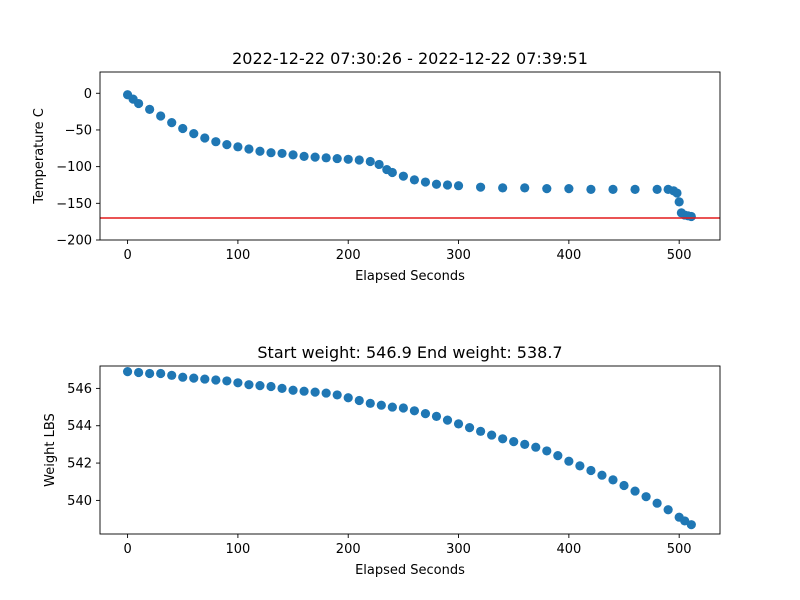 The width and height of the screenshot is (800, 600). Describe the element at coordinates (458, 549) in the screenshot. I see `weight-x-tick-label: 300` at that location.